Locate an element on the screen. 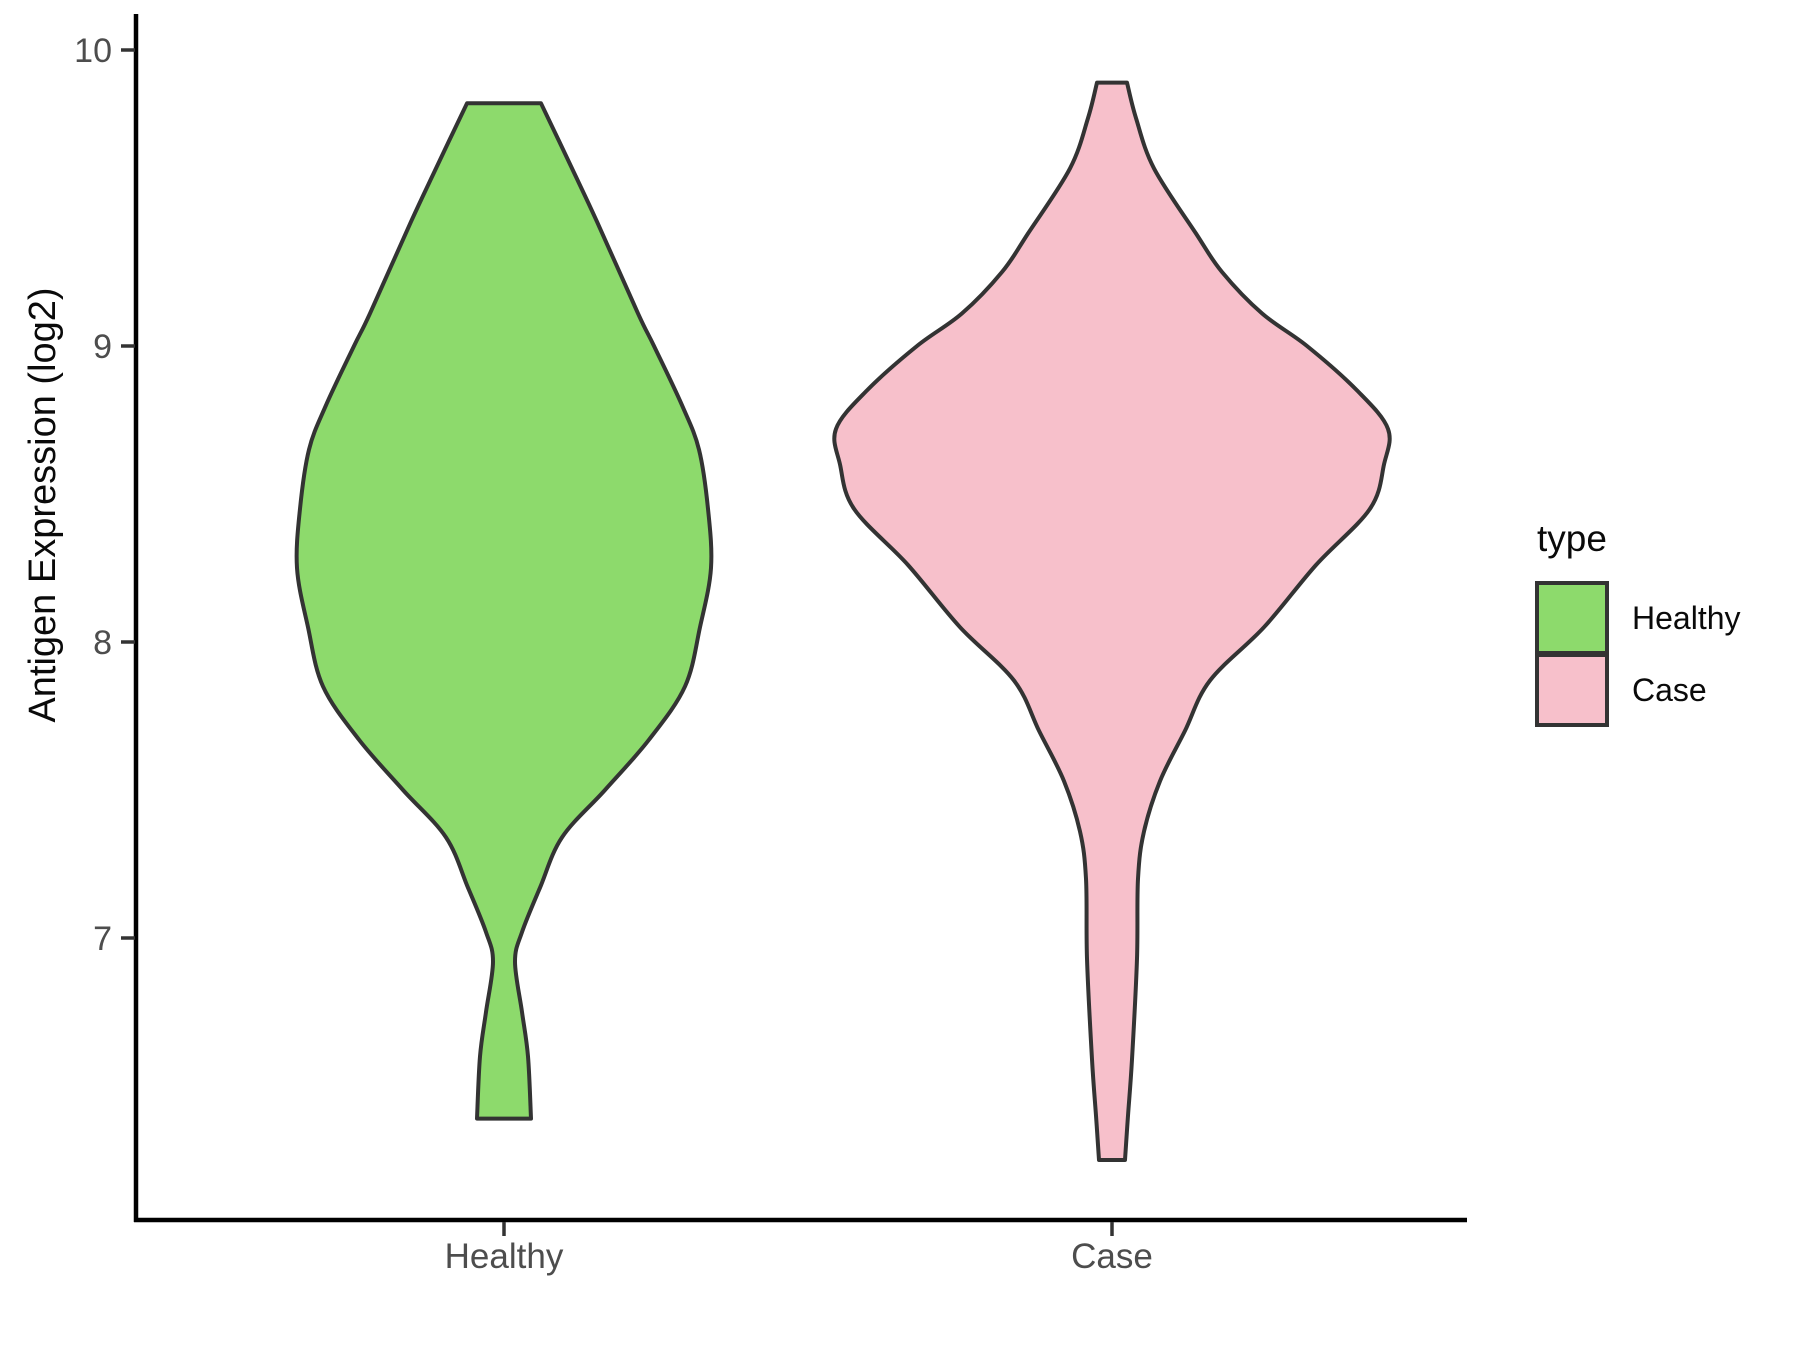 This screenshot has width=1800, height=1350. legend-key-case is located at coordinates (1572, 690).